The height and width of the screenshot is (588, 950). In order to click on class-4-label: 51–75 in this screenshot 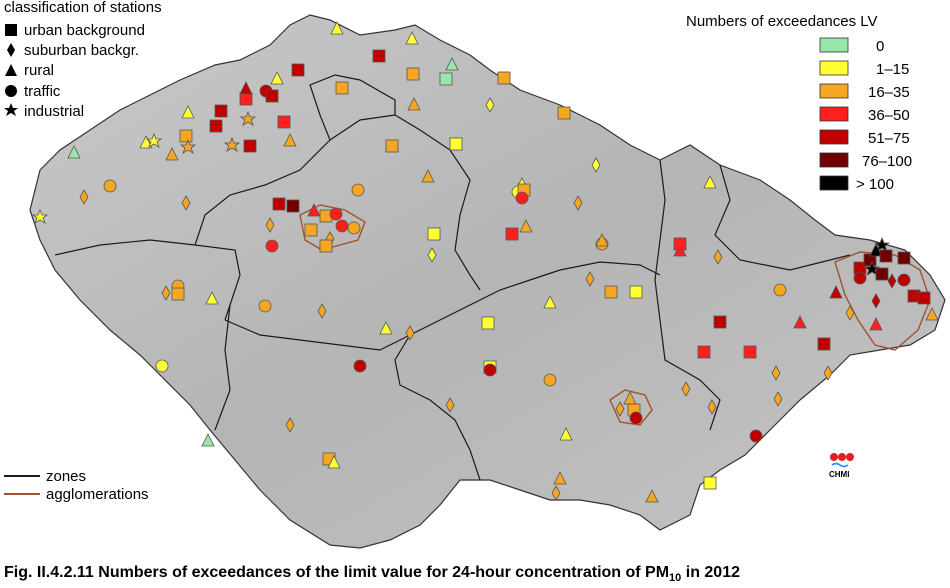, I will do `click(889, 138)`.